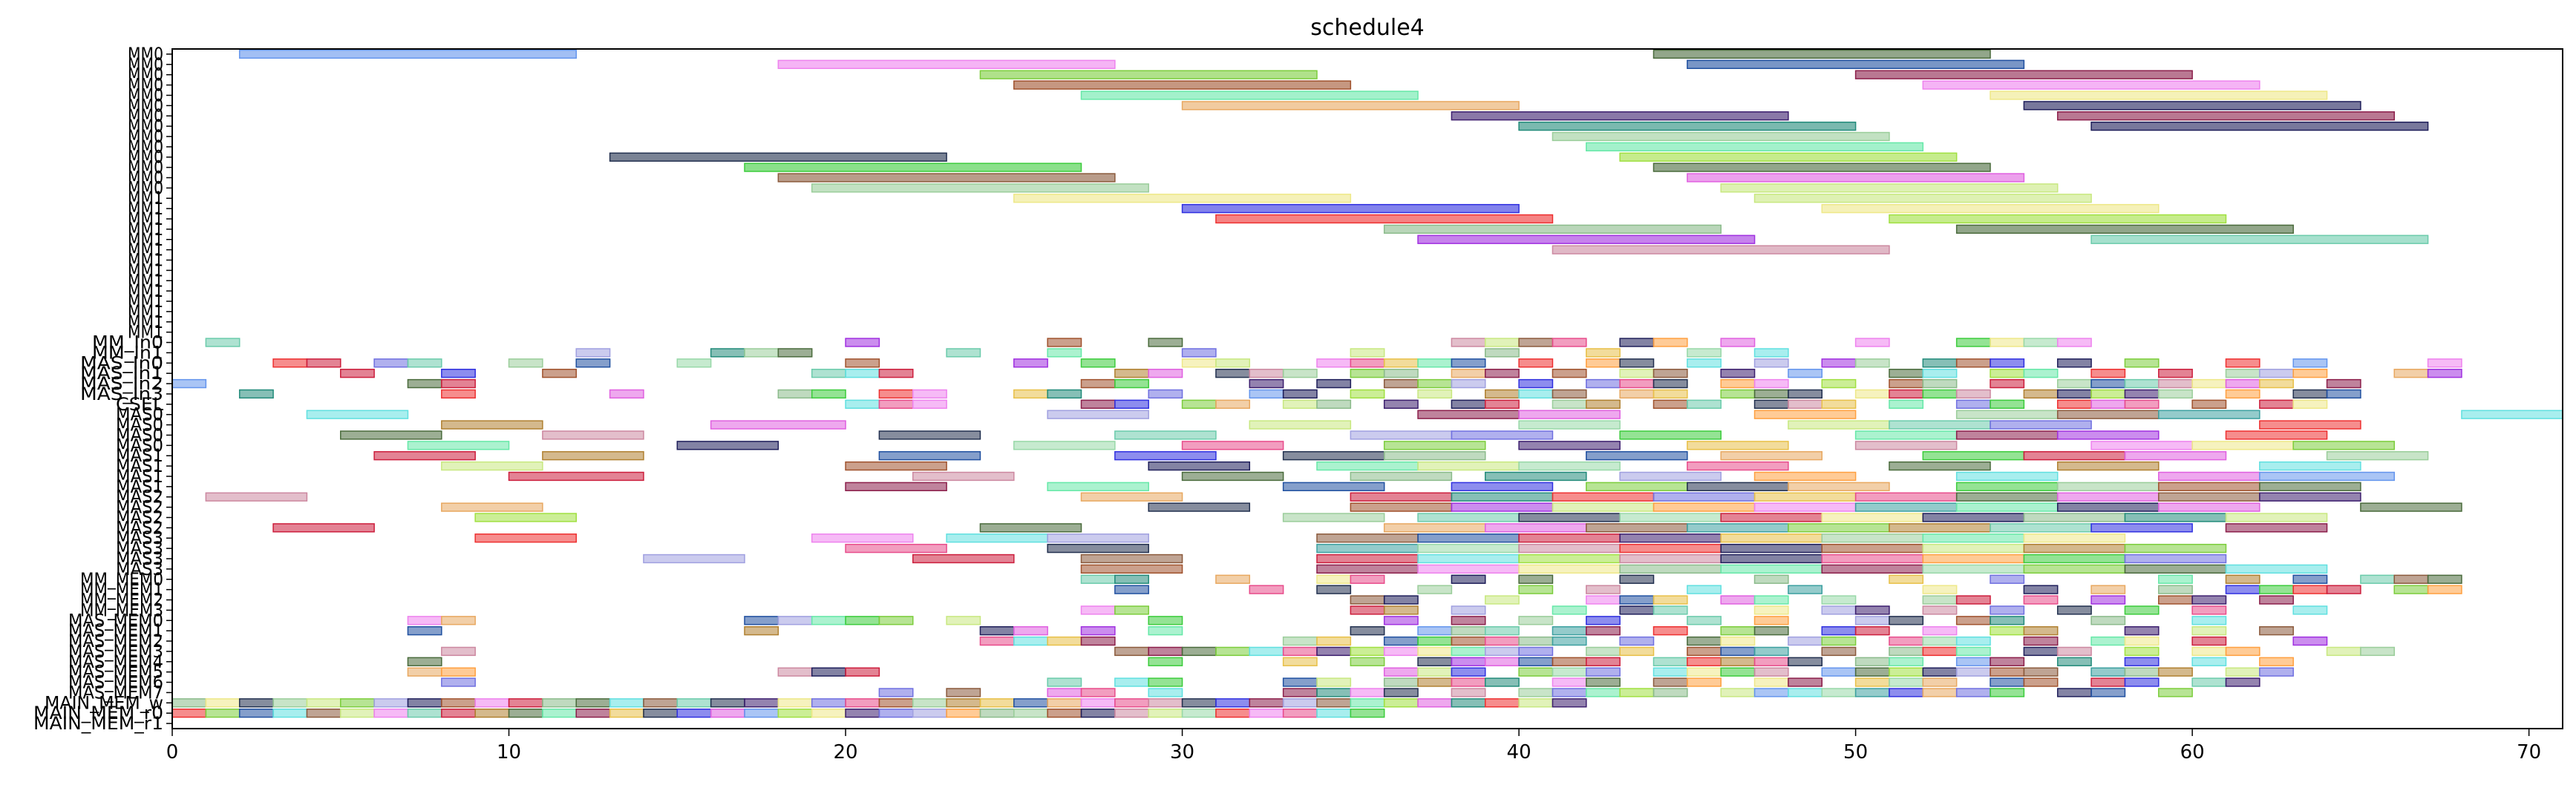 This screenshot has height=785, width=2576. What do you see at coordinates (127, 342) in the screenshot?
I see `y-tick-label: MM_In0` at bounding box center [127, 342].